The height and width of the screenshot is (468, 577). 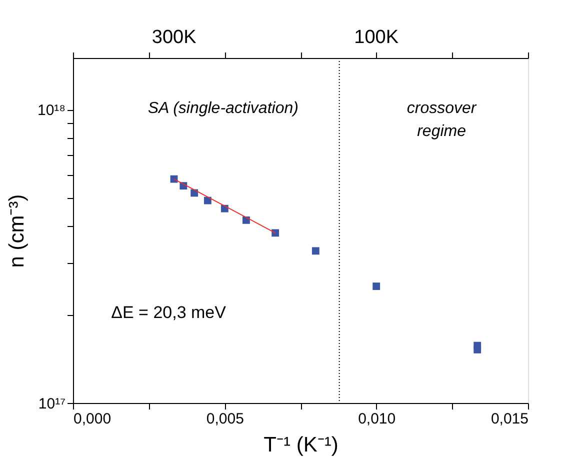 What do you see at coordinates (441, 120) in the screenshot?
I see `annotation: crossover regime` at bounding box center [441, 120].